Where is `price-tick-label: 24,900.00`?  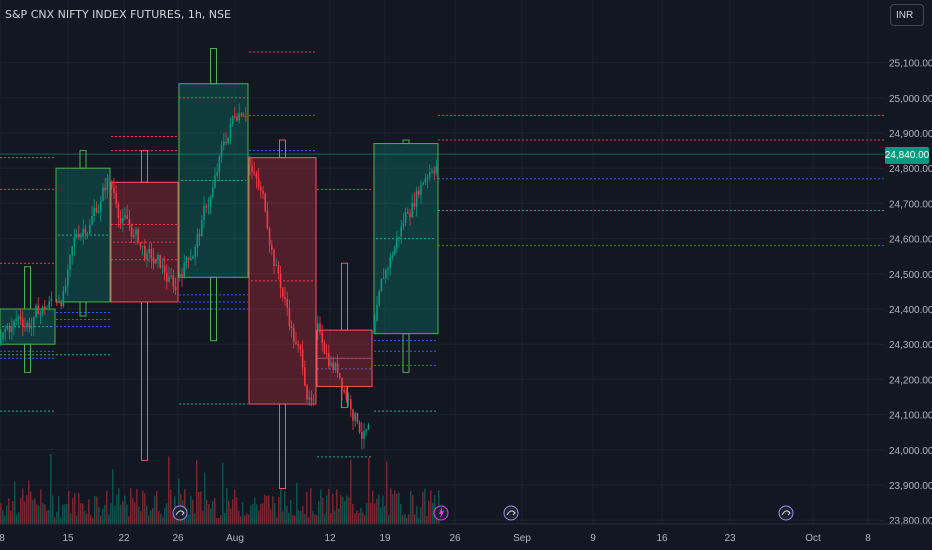
price-tick-label: 24,900.00 is located at coordinates (910, 134).